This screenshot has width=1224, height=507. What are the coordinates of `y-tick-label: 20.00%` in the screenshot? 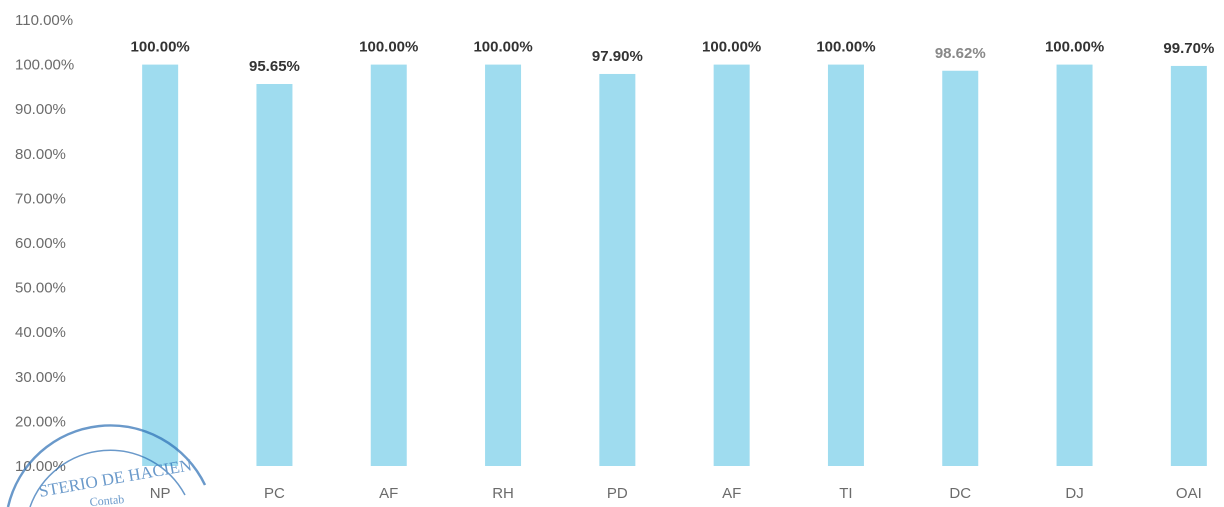 It's located at (40, 421).